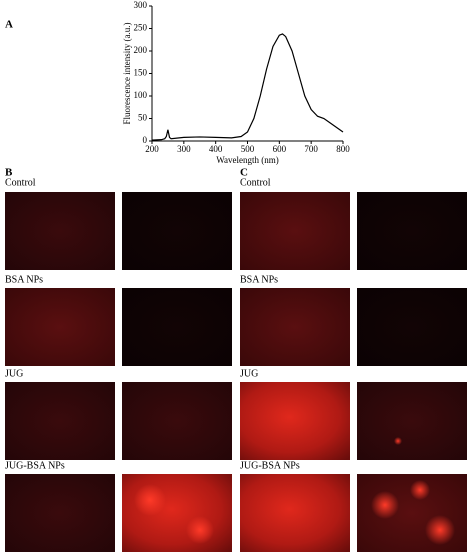 This screenshot has width=474, height=556. Describe the element at coordinates (184, 149) in the screenshot. I see `x-tick-label: 300` at that location.